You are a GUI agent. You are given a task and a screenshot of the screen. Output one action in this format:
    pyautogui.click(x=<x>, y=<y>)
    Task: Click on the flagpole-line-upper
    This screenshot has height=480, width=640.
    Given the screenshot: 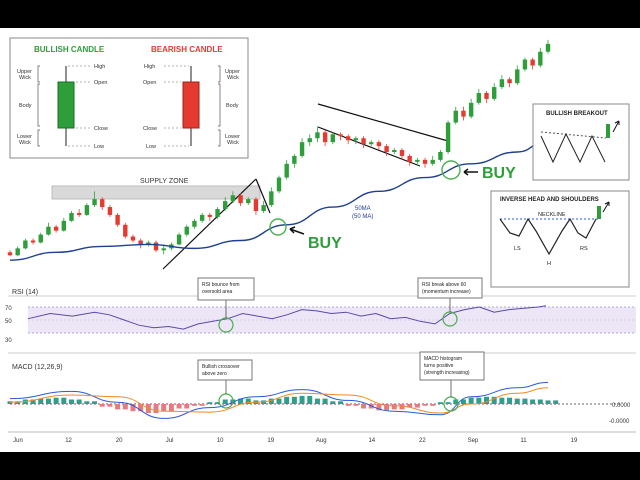 What is the action you would take?
    pyautogui.click(x=263, y=196)
    